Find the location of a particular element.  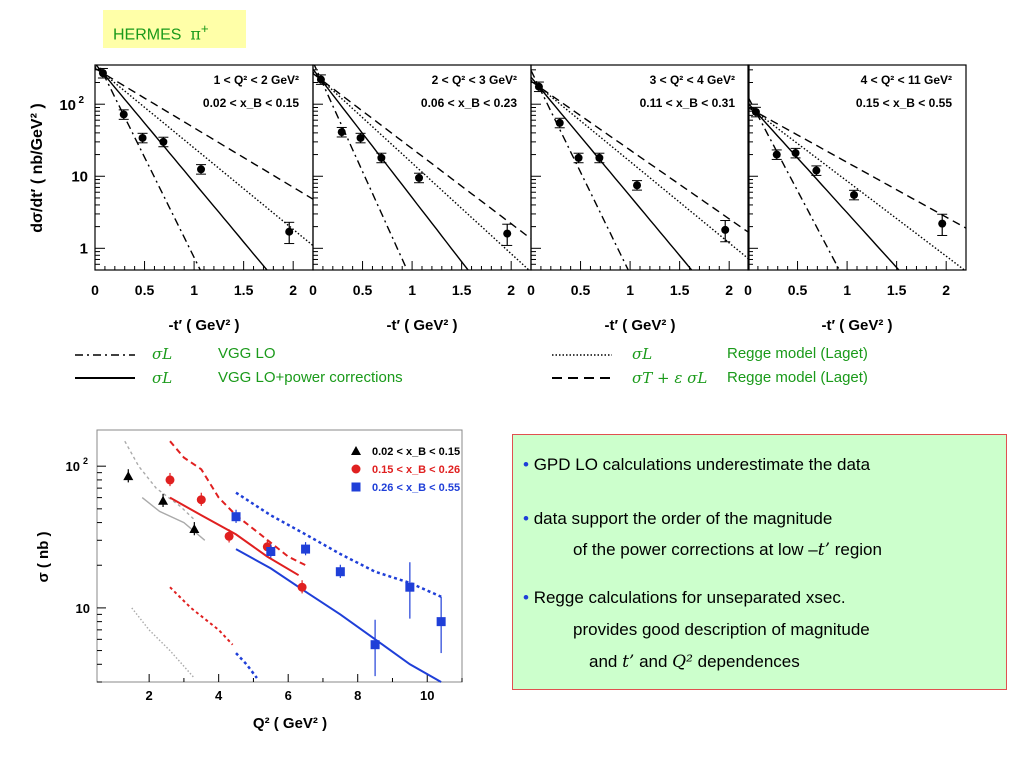

panel-q2-label: 1 < Q² < 2 GeV² is located at coordinates (256, 80).